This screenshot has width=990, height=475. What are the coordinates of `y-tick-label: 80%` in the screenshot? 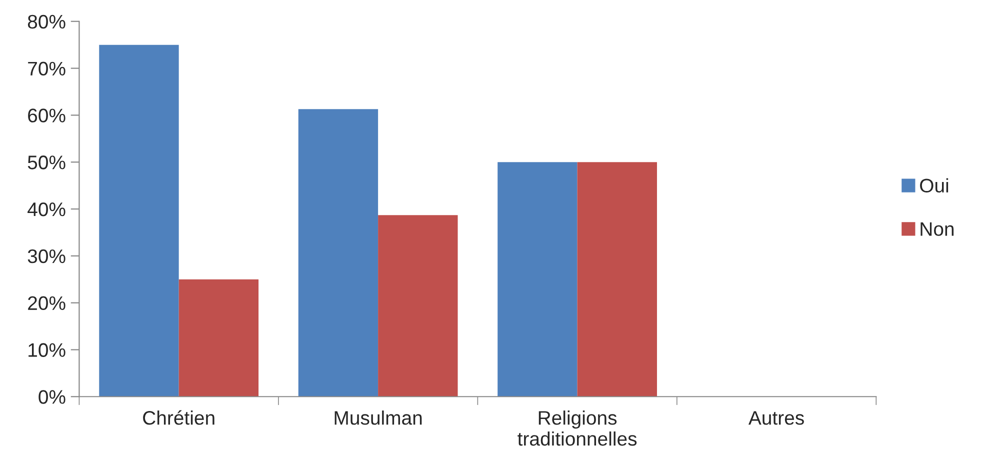 It's located at (47, 21).